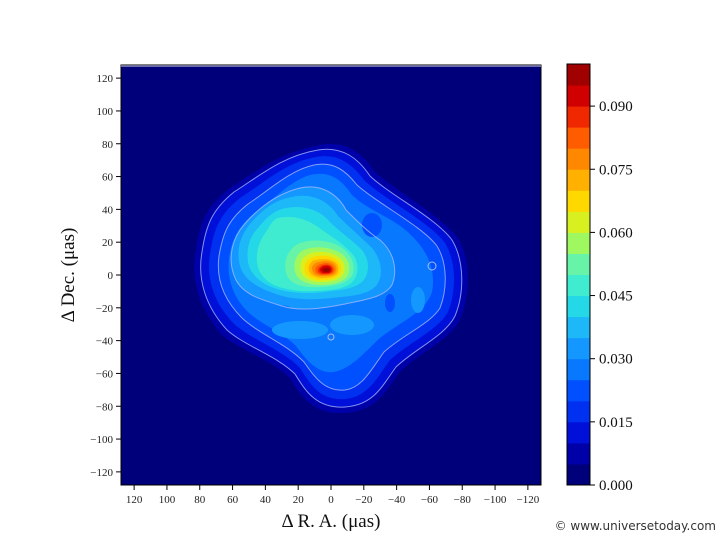 Image resolution: width=725 pixels, height=544 pixels. I want to click on y-tick-label: −20, so click(105, 309).